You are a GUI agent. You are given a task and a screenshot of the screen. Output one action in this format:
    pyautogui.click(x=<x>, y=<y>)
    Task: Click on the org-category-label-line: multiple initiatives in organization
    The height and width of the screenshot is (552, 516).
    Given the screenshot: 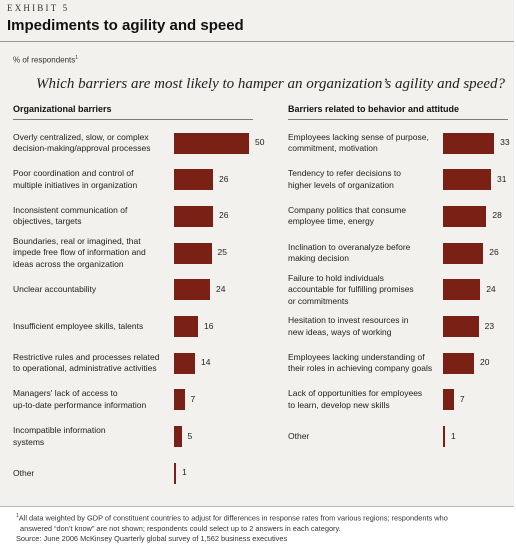 What is the action you would take?
    pyautogui.click(x=75, y=184)
    